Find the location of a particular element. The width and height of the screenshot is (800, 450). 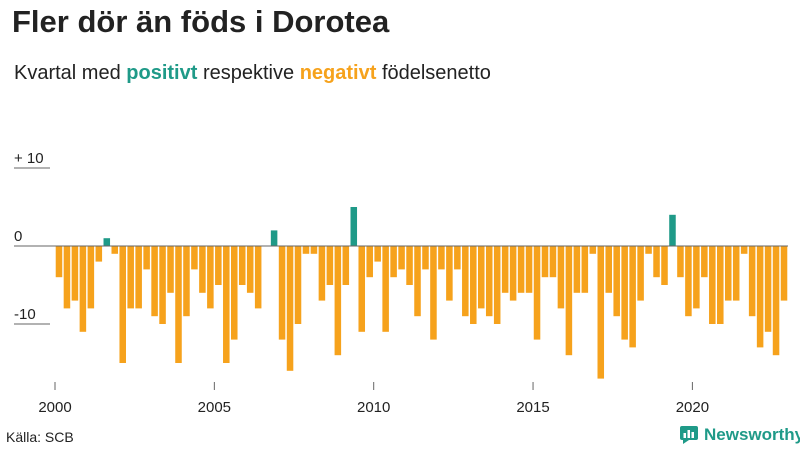

bar: 2003 Q4: -15 is located at coordinates (178, 304).